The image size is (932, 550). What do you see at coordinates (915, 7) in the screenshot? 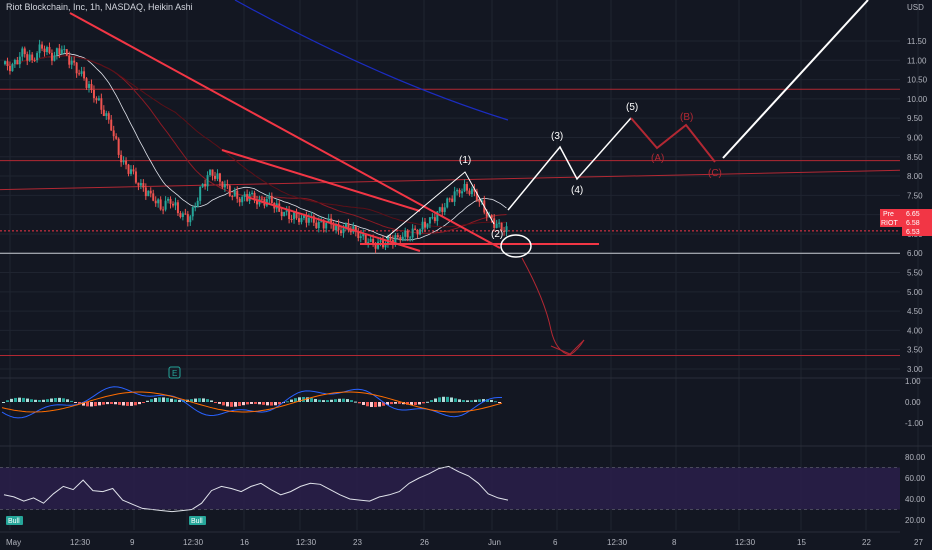
I see `currency-label: USD` at bounding box center [915, 7].